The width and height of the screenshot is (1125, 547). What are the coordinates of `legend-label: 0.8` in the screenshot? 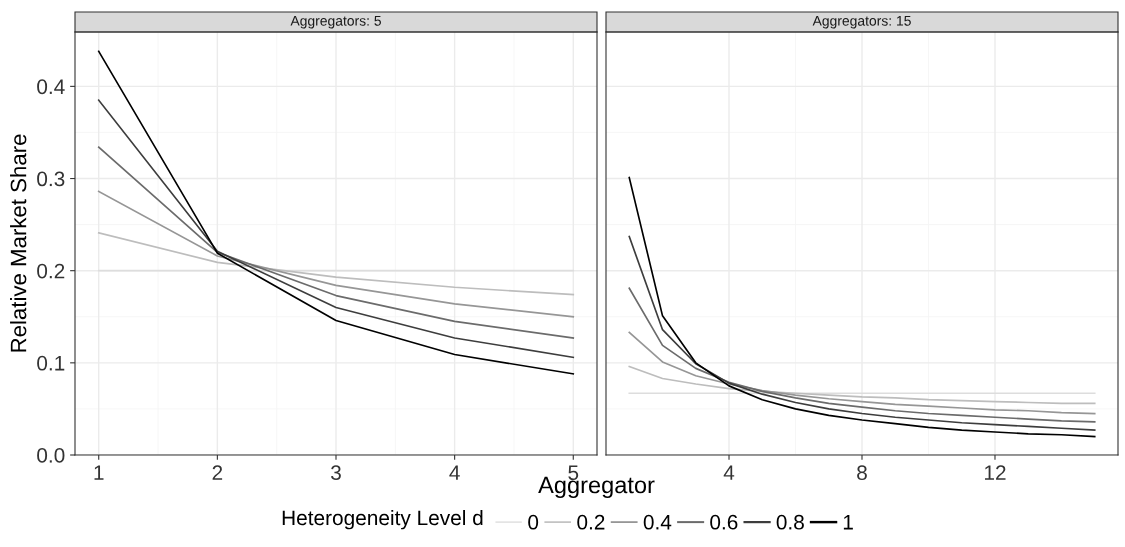 It's located at (790, 522).